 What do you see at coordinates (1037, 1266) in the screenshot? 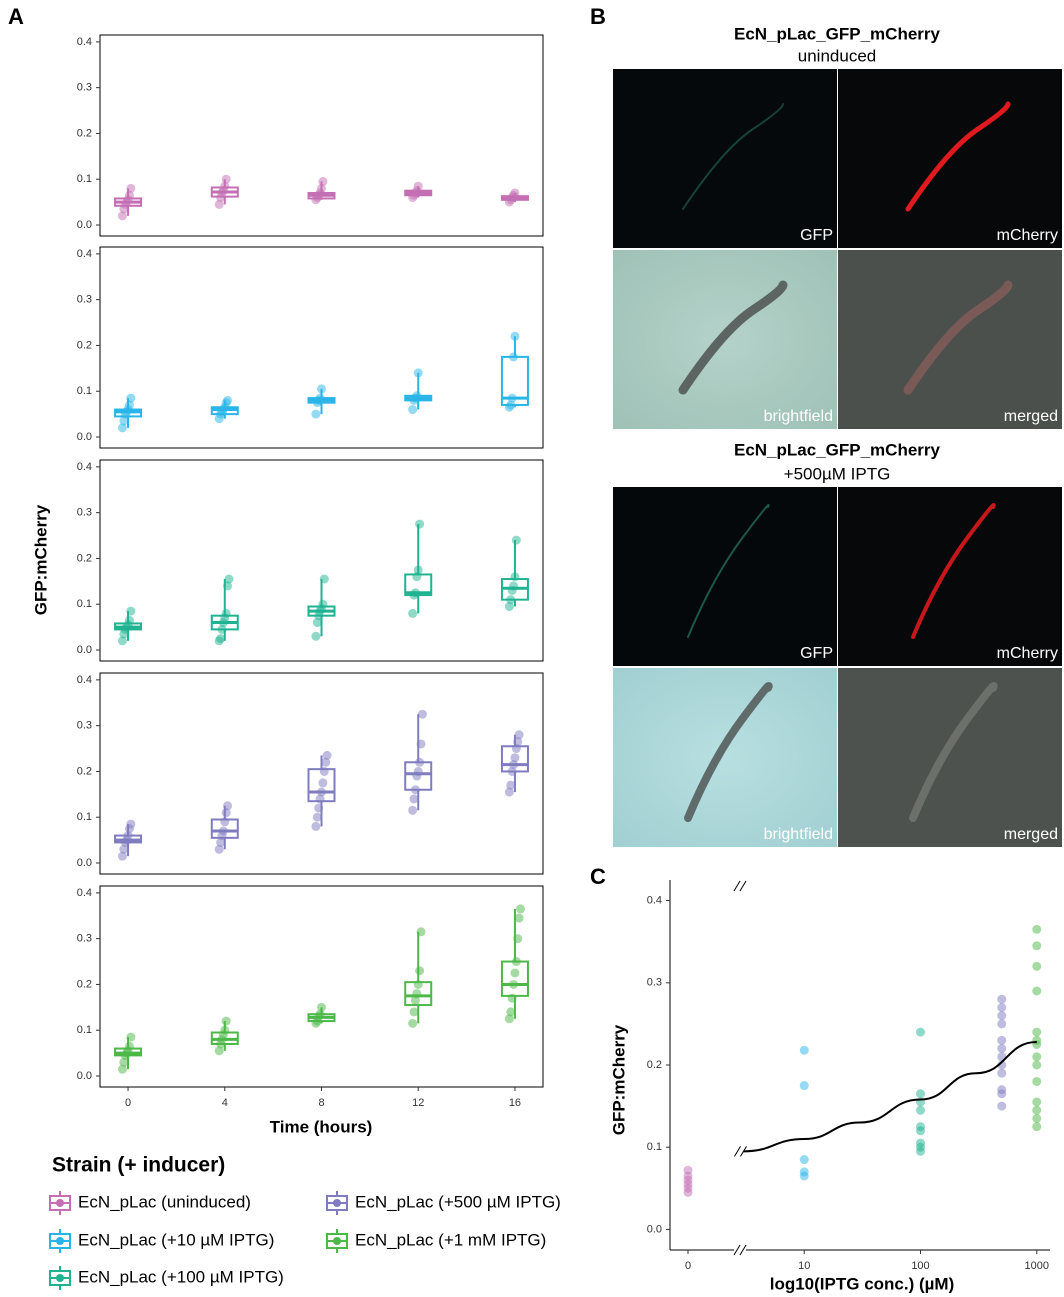
I see `x-tick-label: 1000` at bounding box center [1037, 1266].